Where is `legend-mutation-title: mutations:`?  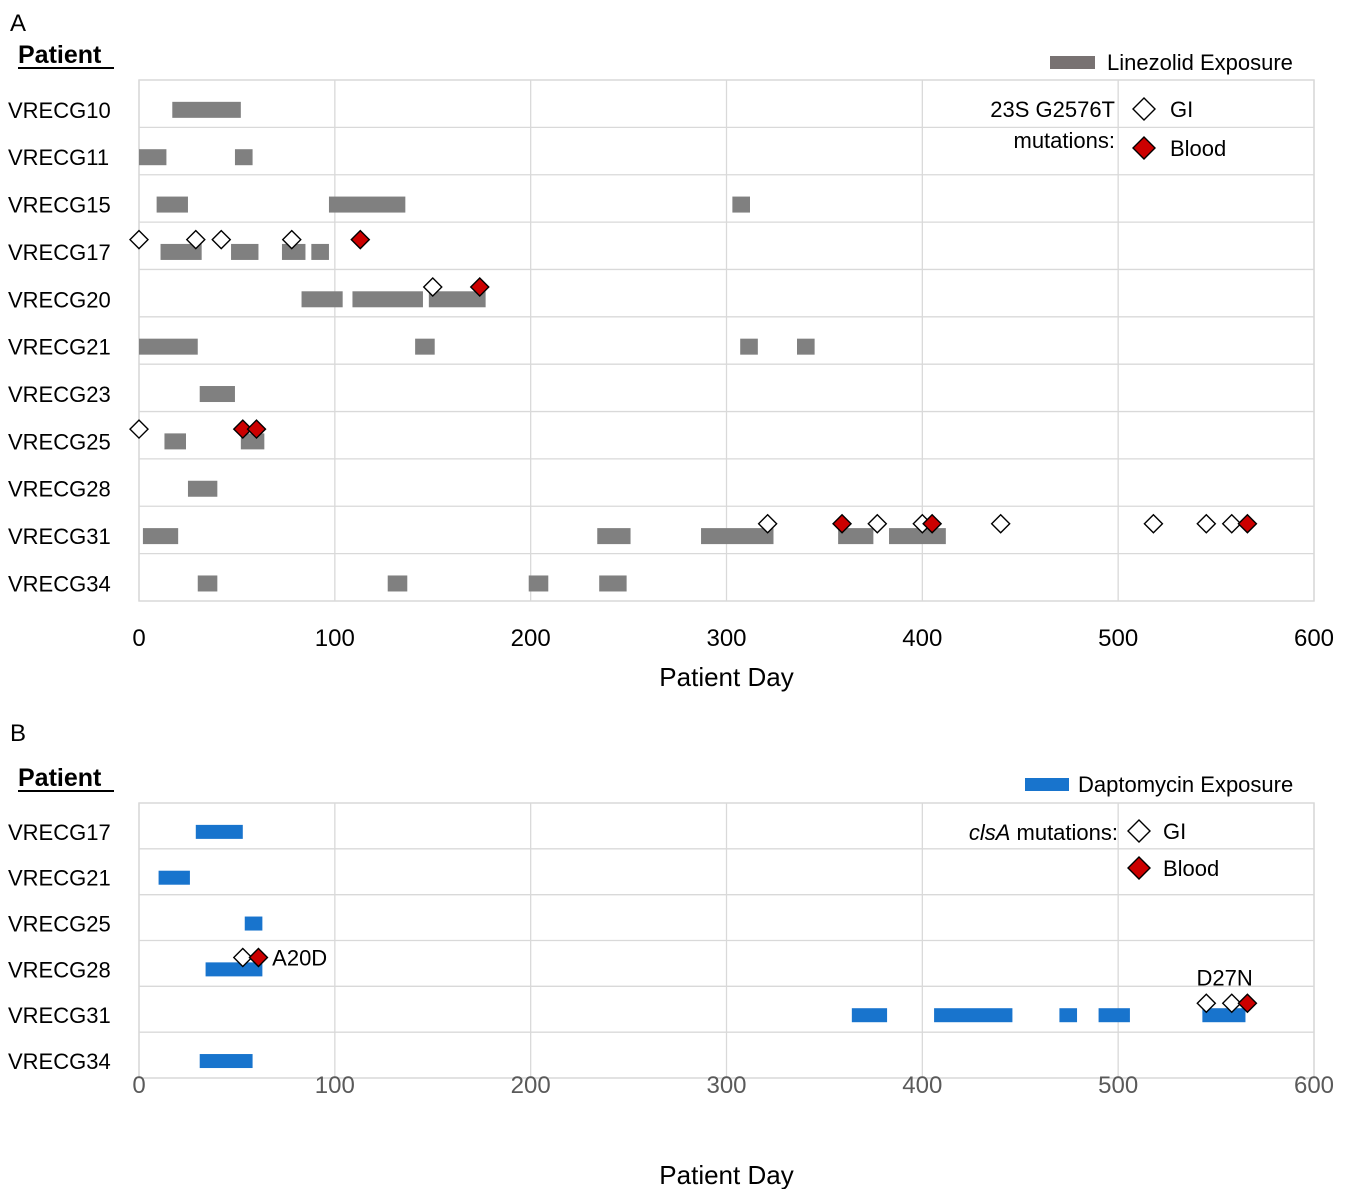
legend-mutation-title: mutations: is located at coordinates (1065, 140).